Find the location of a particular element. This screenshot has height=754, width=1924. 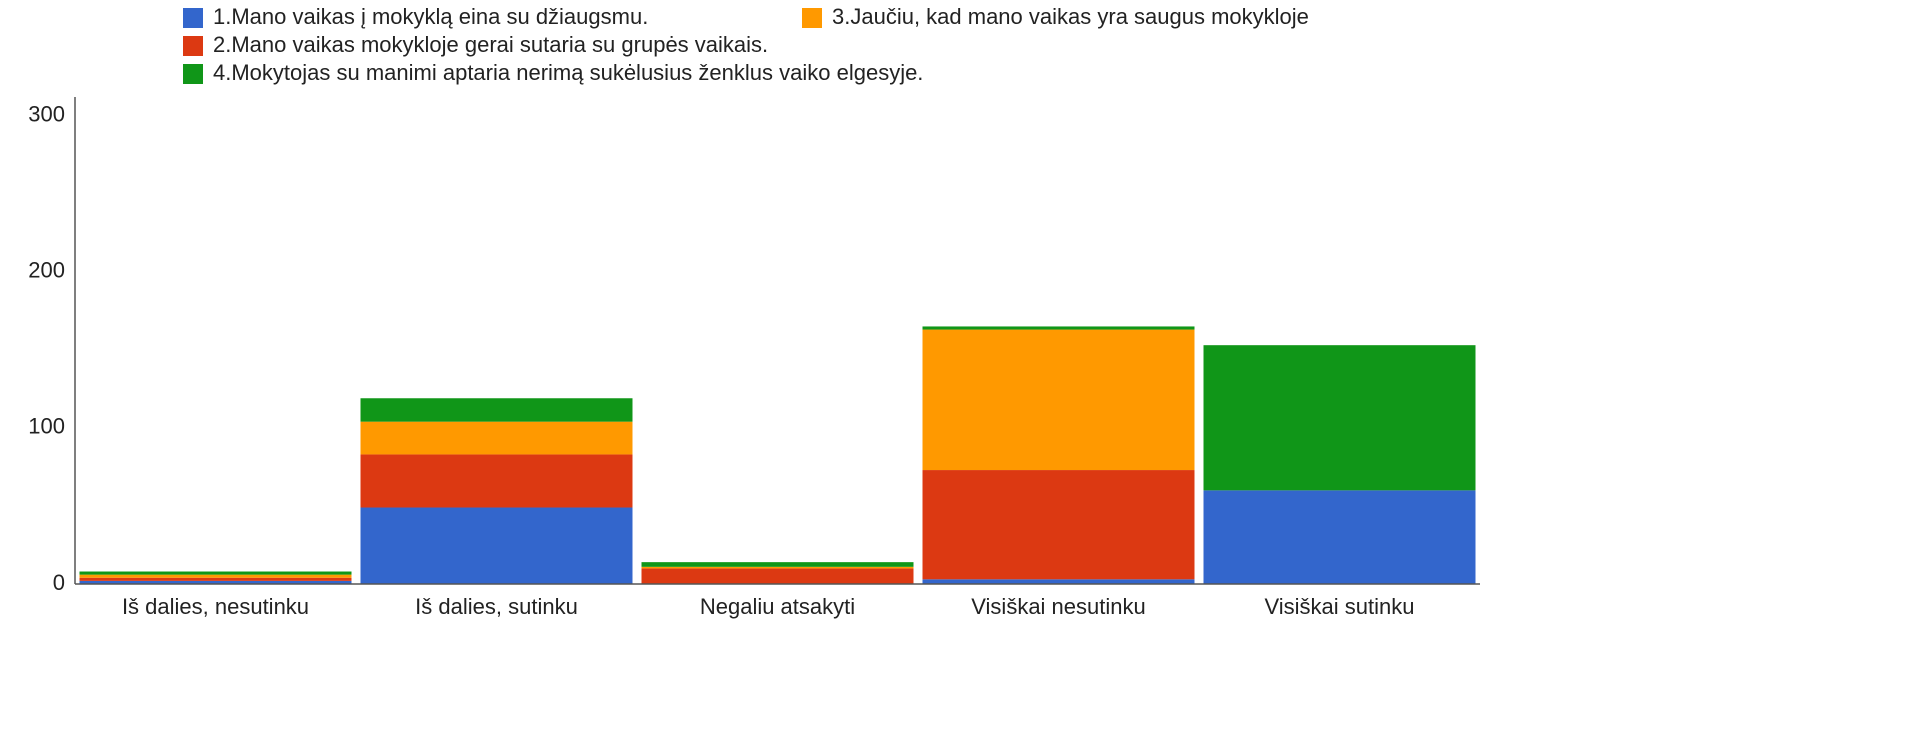

x-tick-label: Iš dalies, nesutinku is located at coordinates (215, 606).